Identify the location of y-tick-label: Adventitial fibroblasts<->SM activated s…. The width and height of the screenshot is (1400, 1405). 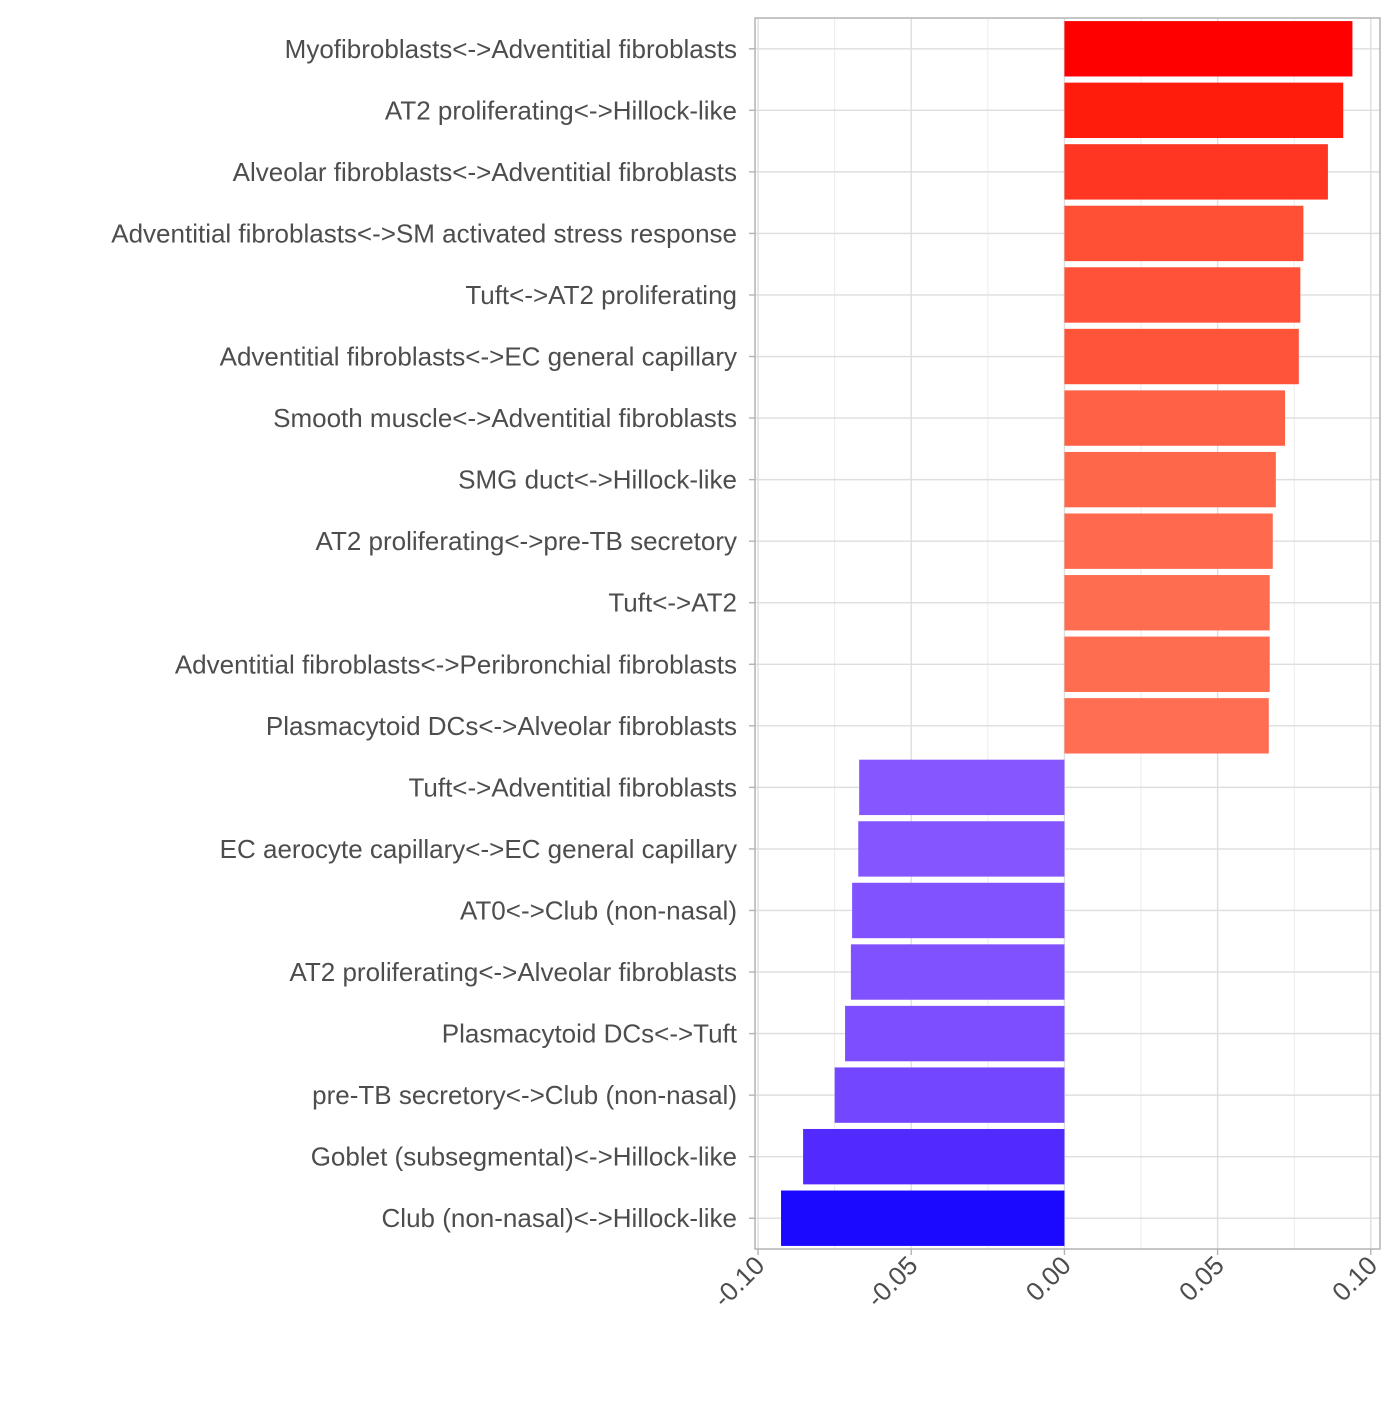
(424, 233).